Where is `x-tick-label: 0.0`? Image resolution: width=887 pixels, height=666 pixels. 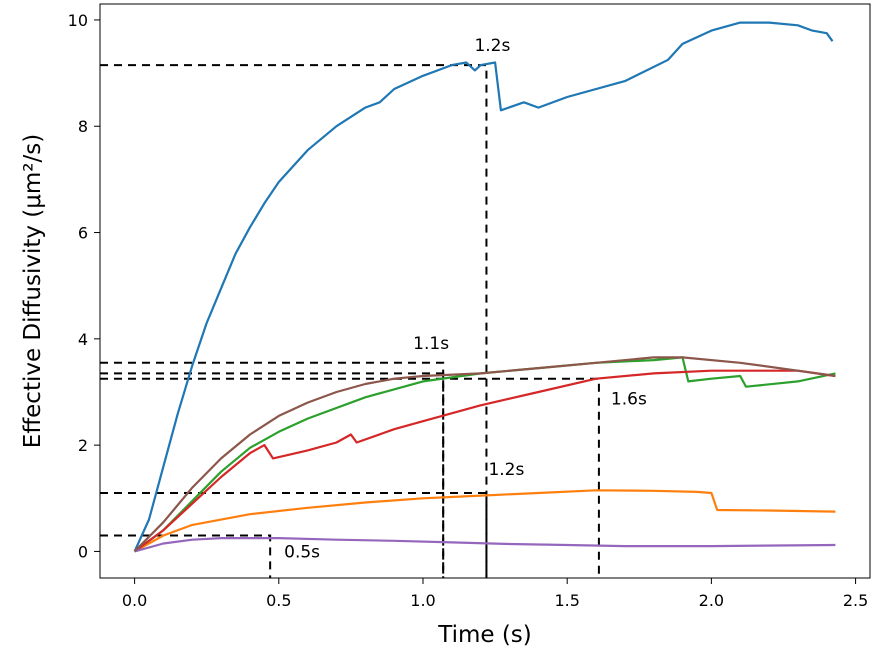 x-tick-label: 0.0 is located at coordinates (134, 600).